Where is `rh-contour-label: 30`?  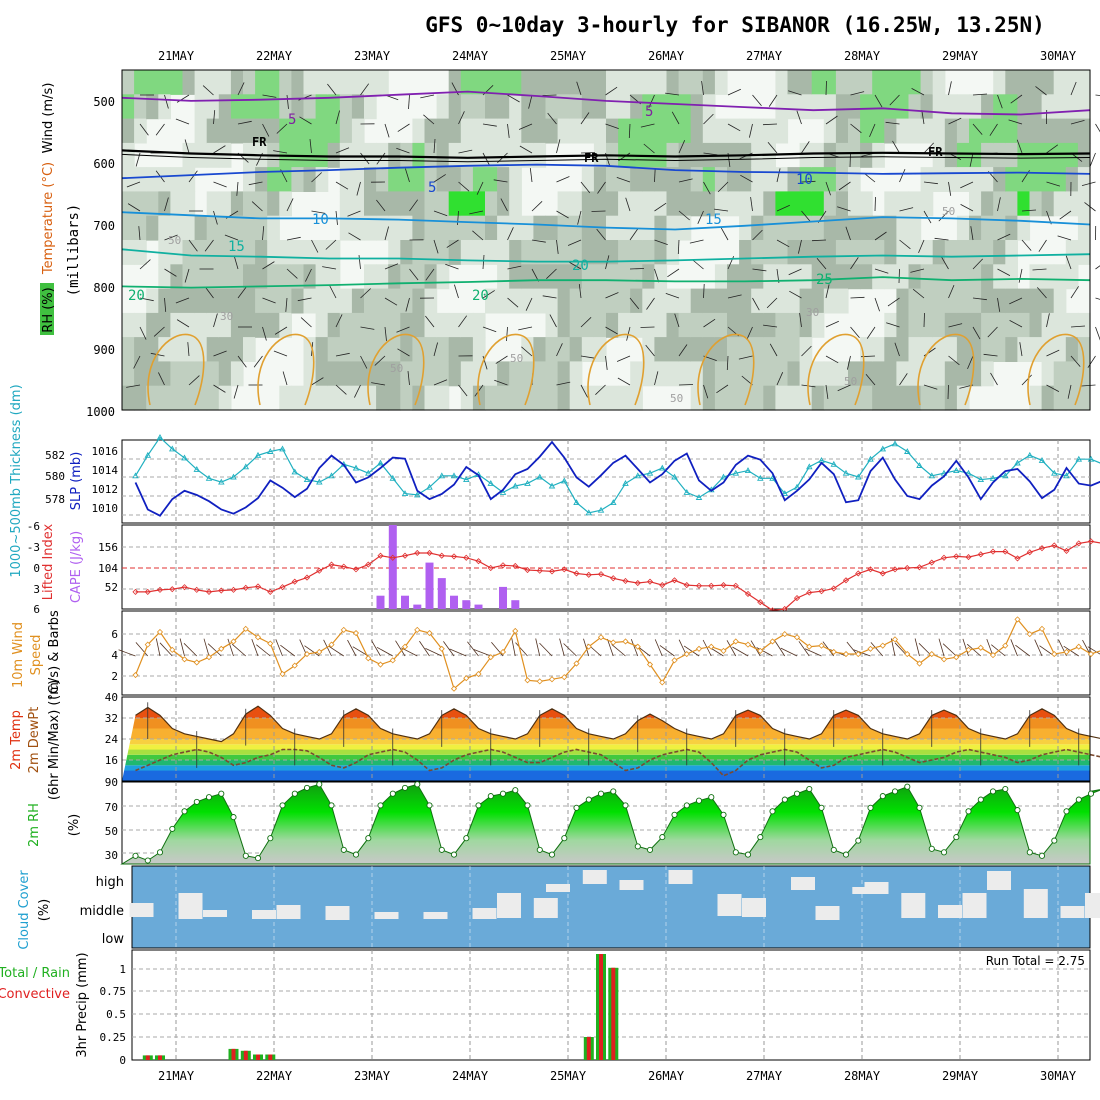 rh-contour-label: 30 is located at coordinates (812, 312).